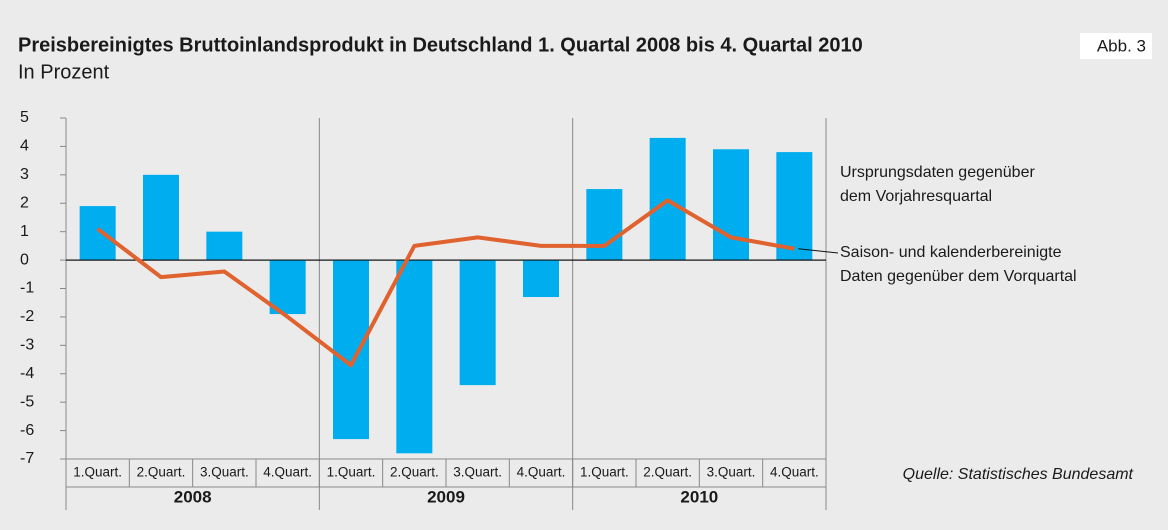 The height and width of the screenshot is (530, 1168). Describe the element at coordinates (27, 401) in the screenshot. I see `y-tick-label: -5` at that location.